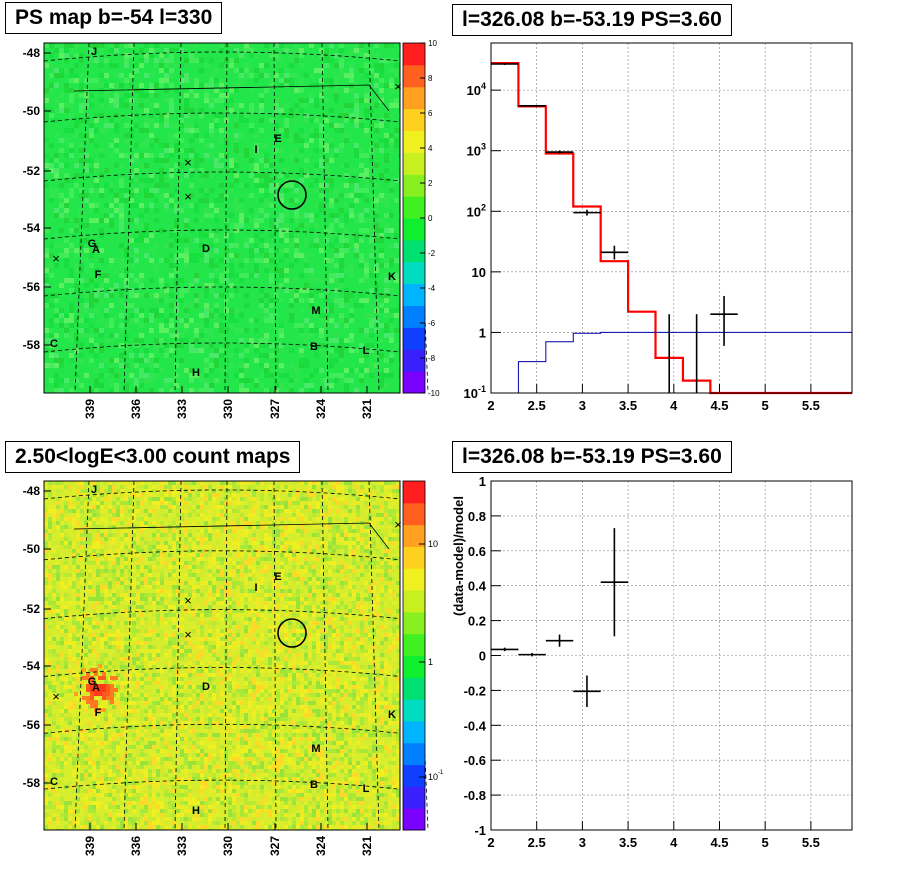 The image size is (898, 875). What do you see at coordinates (430, 78) in the screenshot?
I see `colorbar-tick-label: 8` at bounding box center [430, 78].